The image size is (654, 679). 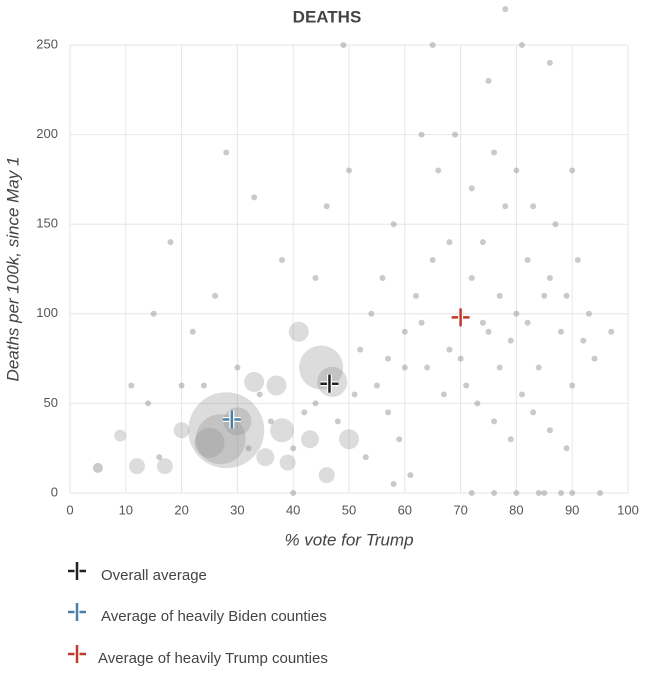 I want to click on average-marker, so click(x=329, y=383).